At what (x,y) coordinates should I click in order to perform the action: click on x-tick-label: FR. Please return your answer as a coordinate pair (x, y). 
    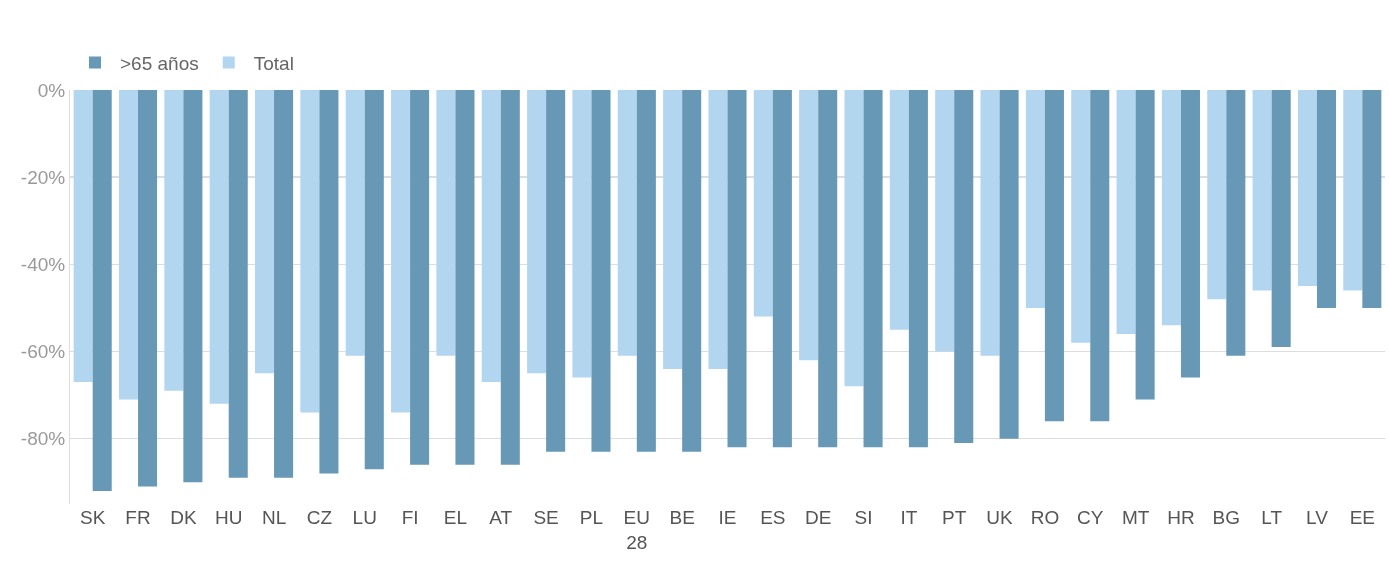
    Looking at the image, I should click on (138, 517).